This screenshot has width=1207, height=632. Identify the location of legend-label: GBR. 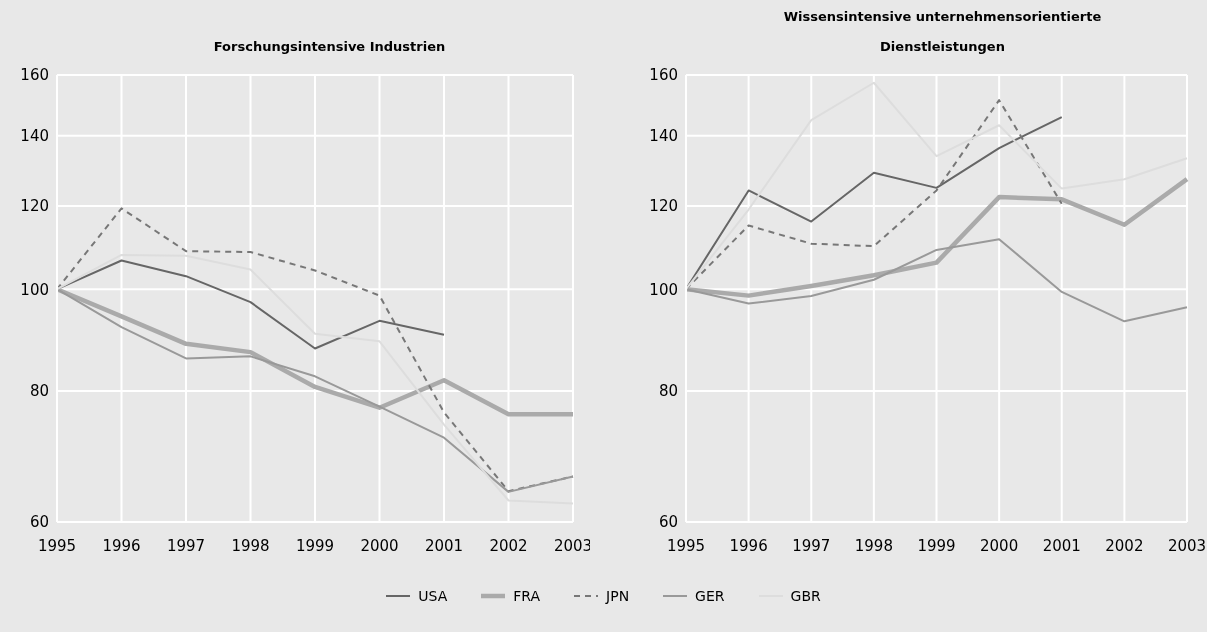
(805, 596).